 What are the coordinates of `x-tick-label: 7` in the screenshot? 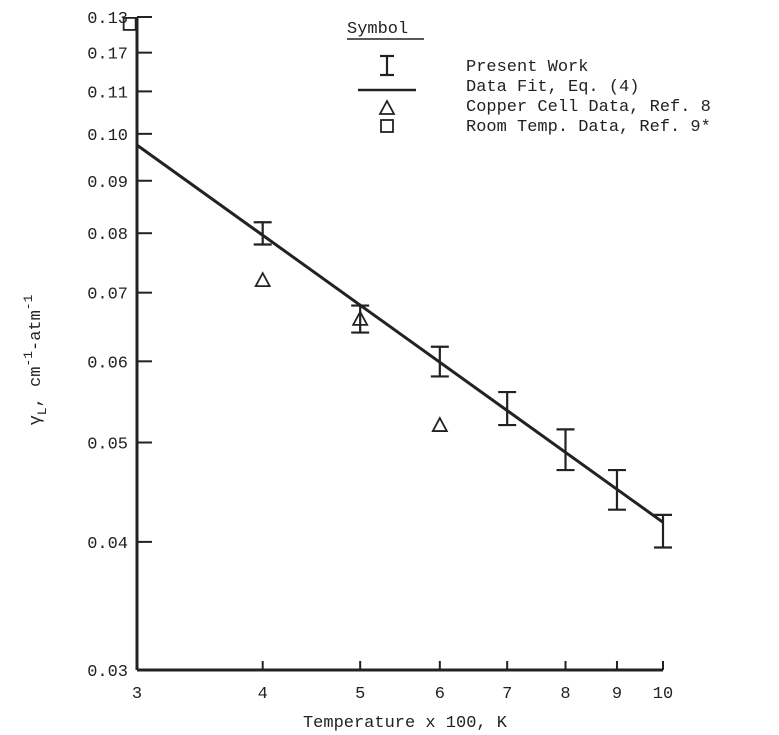 It's located at (507, 694).